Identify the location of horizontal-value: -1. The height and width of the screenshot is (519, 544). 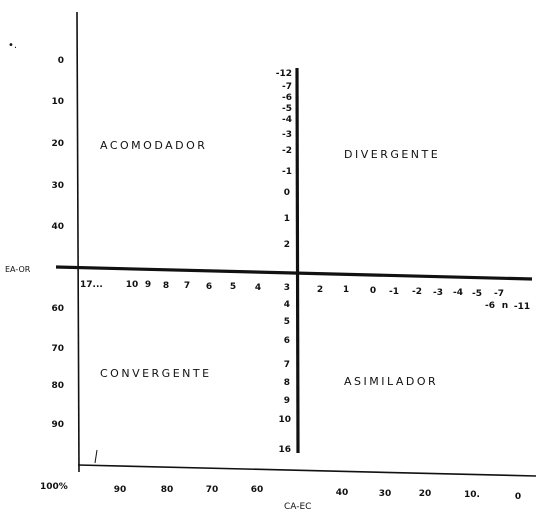
(394, 292).